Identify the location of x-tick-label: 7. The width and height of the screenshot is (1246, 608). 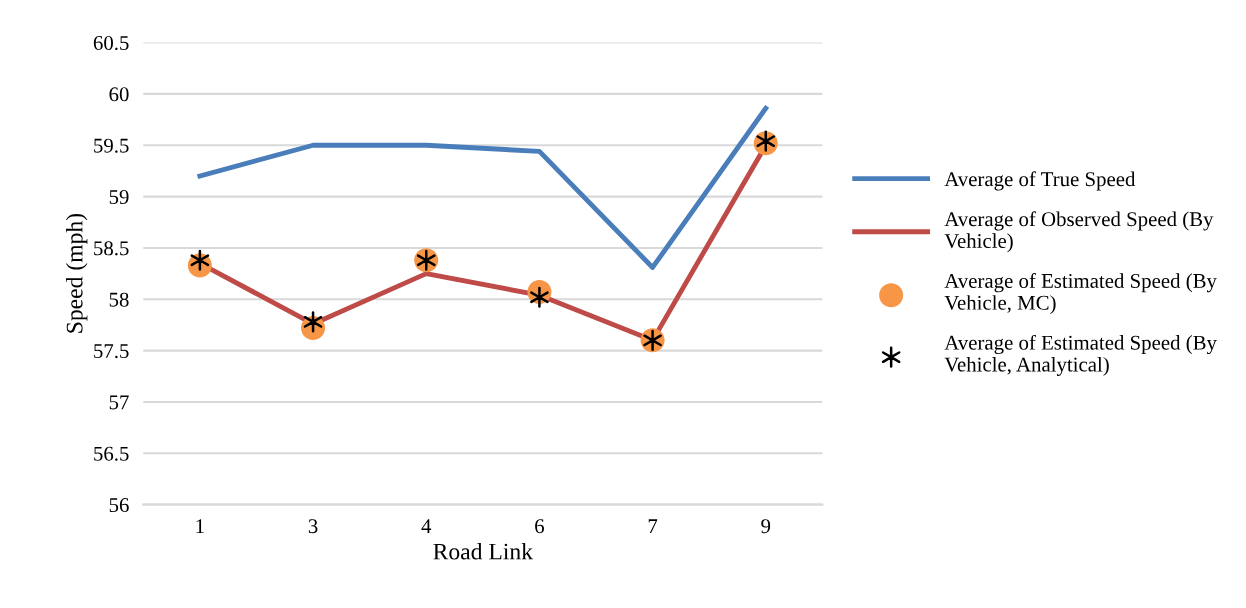
(653, 526).